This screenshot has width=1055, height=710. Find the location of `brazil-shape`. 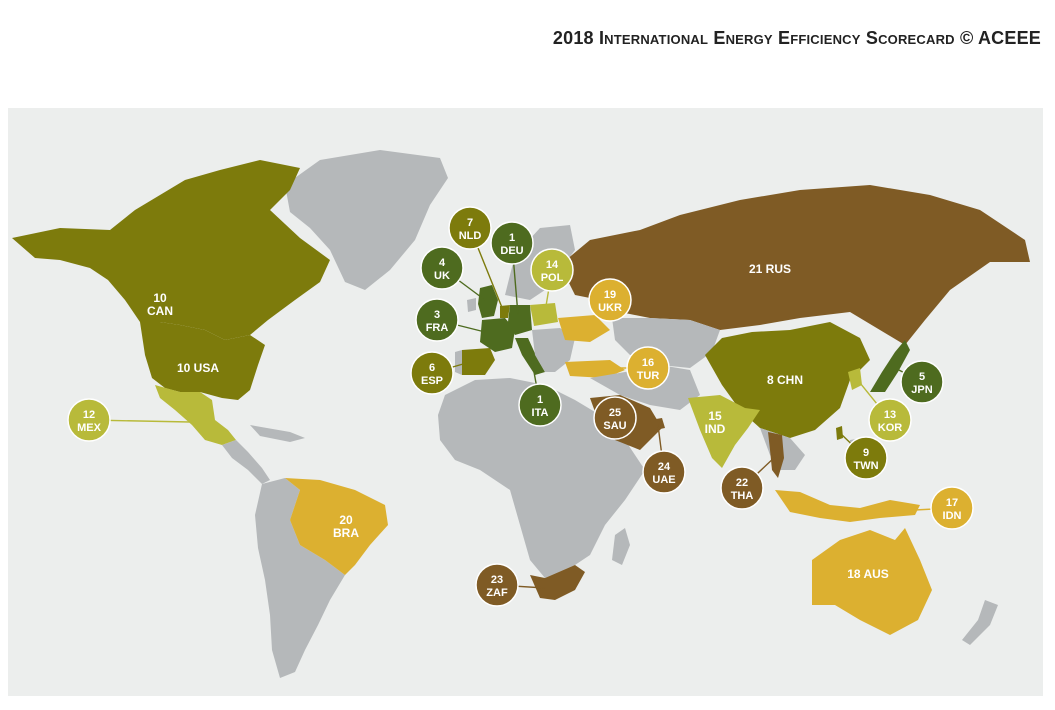

brazil-shape is located at coordinates (336, 526).